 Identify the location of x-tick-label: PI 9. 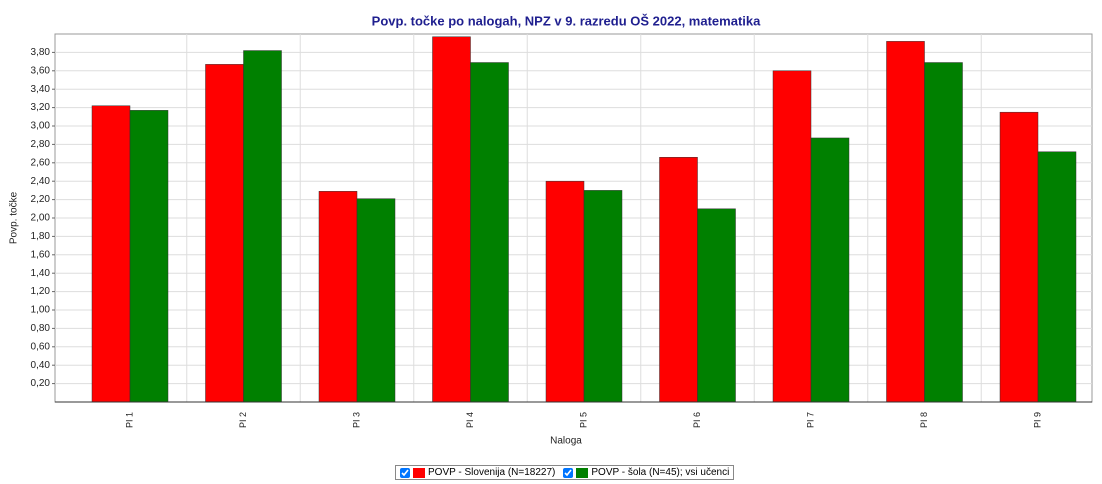
(1037, 420).